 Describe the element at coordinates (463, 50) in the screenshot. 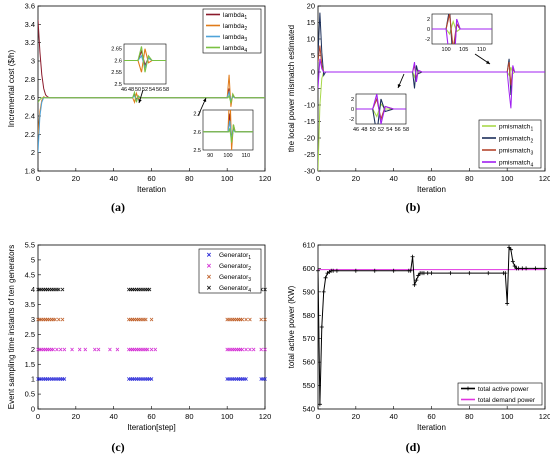

I see `b-inset-xtick-label: 105` at that location.